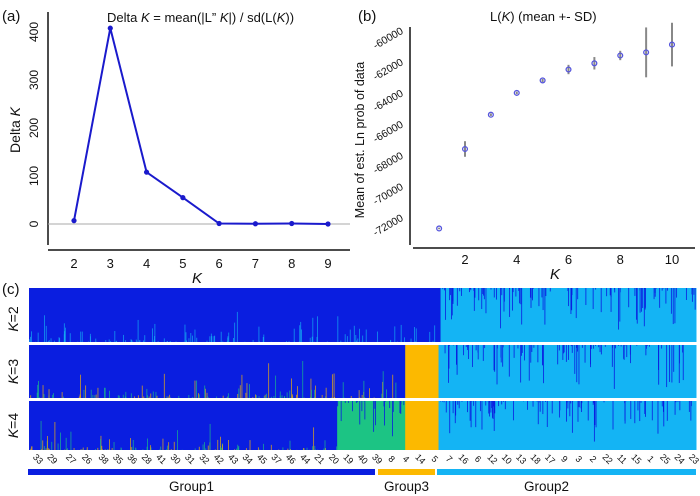 Image resolution: width=700 pixels, height=496 pixels. I want to click on panel-label-a: (a), so click(11, 16).